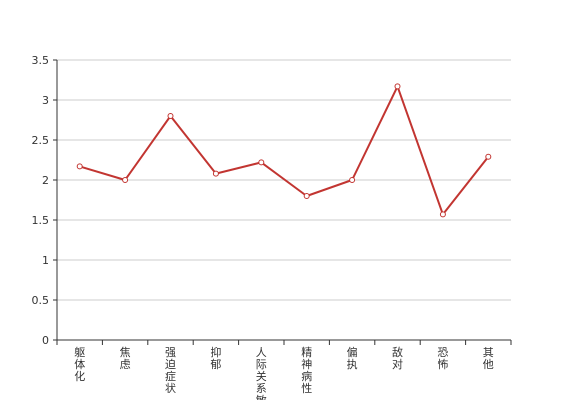  Describe the element at coordinates (45, 340) in the screenshot. I see `y-tick-label: 0` at that location.